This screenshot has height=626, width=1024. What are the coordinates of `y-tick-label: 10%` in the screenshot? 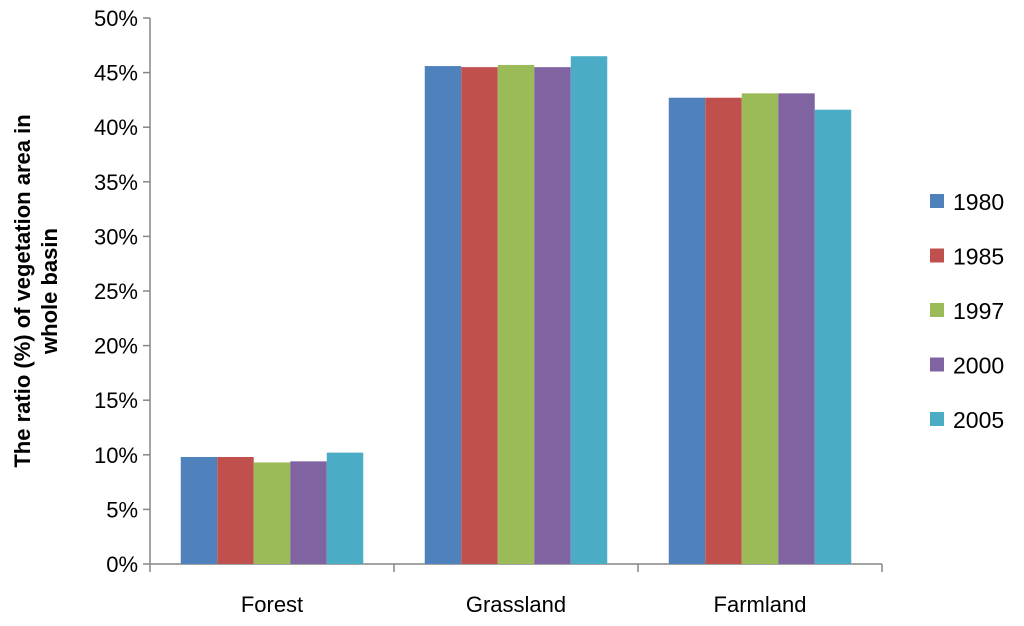 It's located at (116, 455).